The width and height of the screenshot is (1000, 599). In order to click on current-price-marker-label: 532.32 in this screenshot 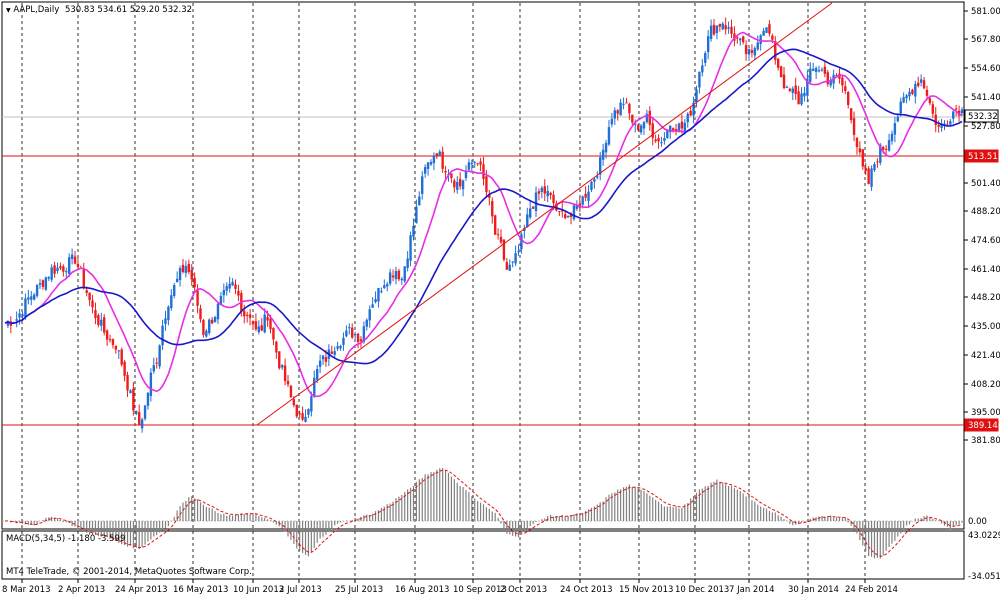, I will do `click(983, 117)`.